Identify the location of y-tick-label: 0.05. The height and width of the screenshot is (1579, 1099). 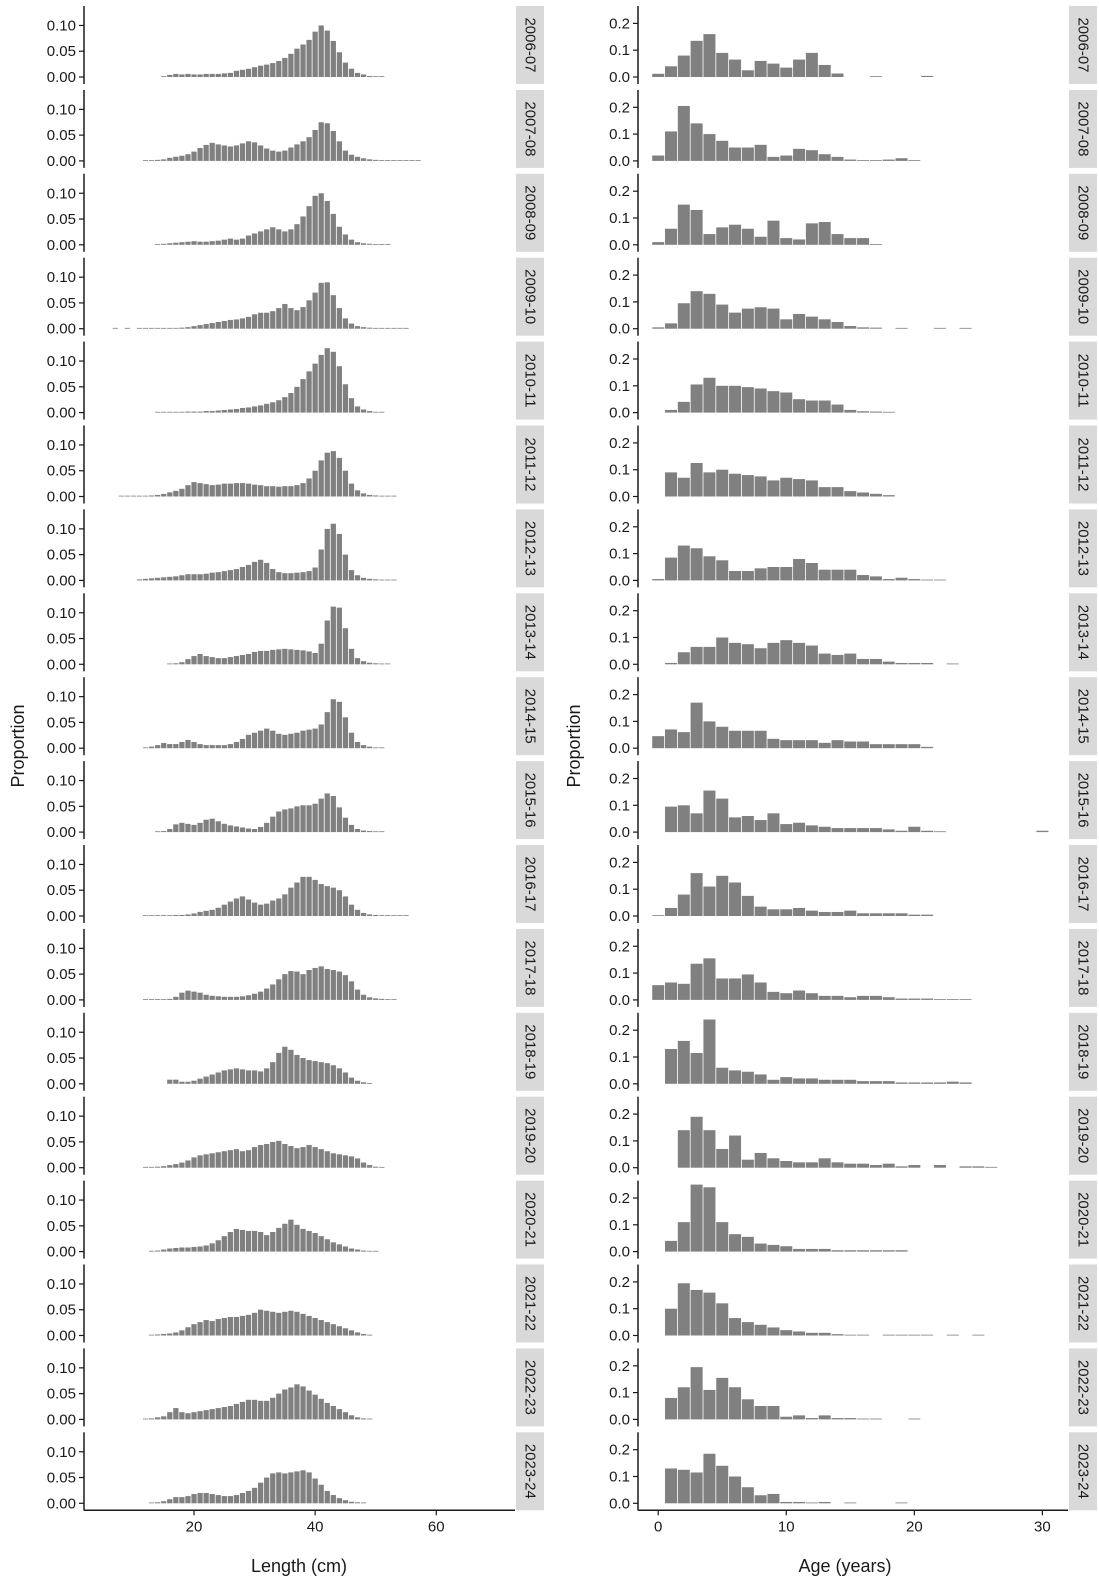
(61, 806).